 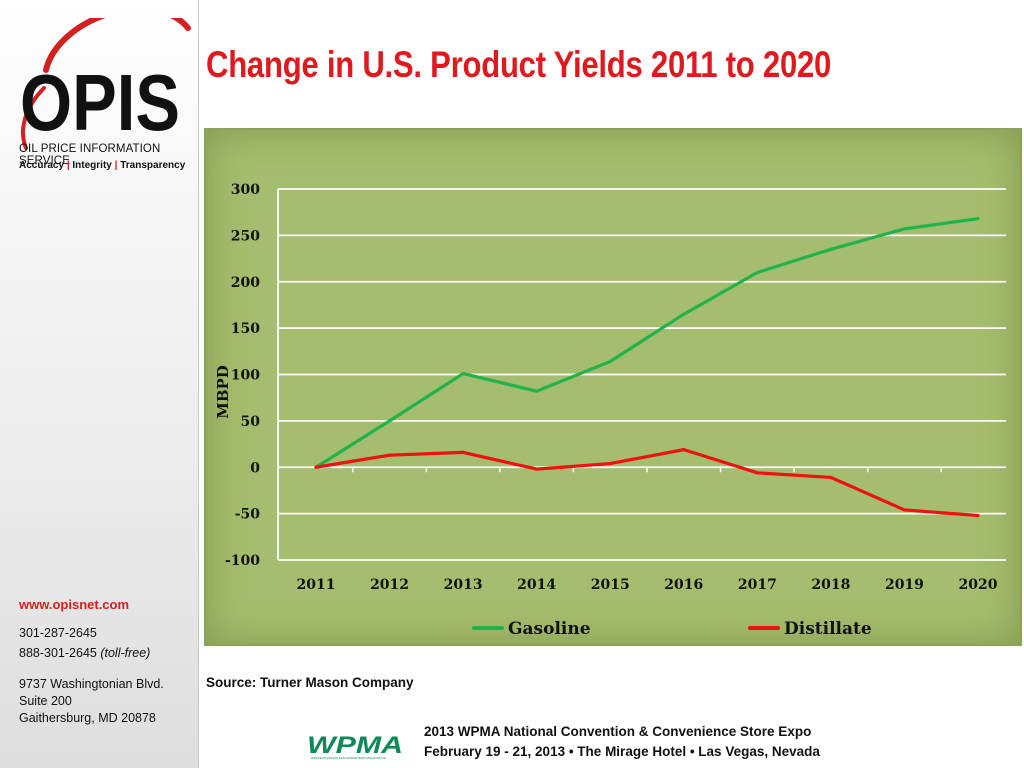 What do you see at coordinates (830, 585) in the screenshot?
I see `x-tick-label: 2018` at bounding box center [830, 585].